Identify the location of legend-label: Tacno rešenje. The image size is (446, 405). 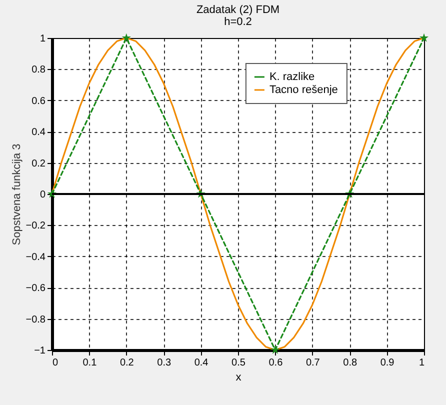
(303, 90).